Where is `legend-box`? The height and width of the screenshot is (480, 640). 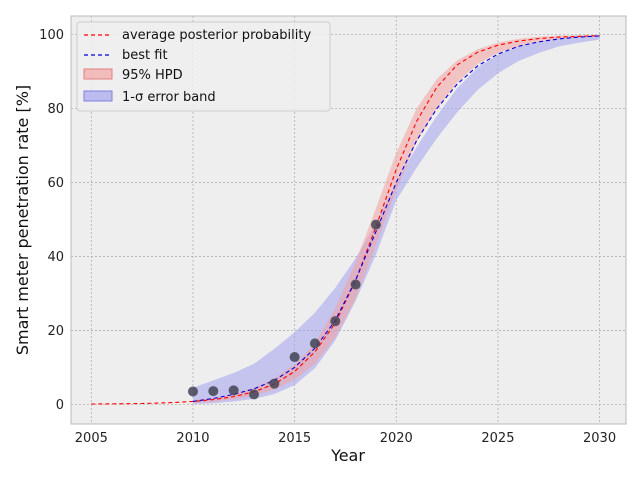 legend-box is located at coordinates (203, 66).